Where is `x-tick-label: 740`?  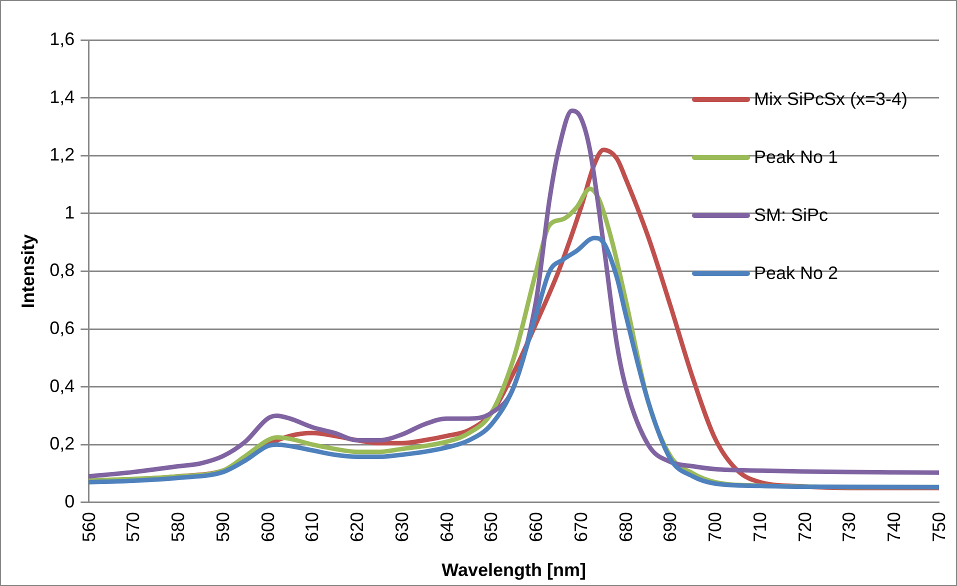
x-tick-label: 740 is located at coordinates (894, 527).